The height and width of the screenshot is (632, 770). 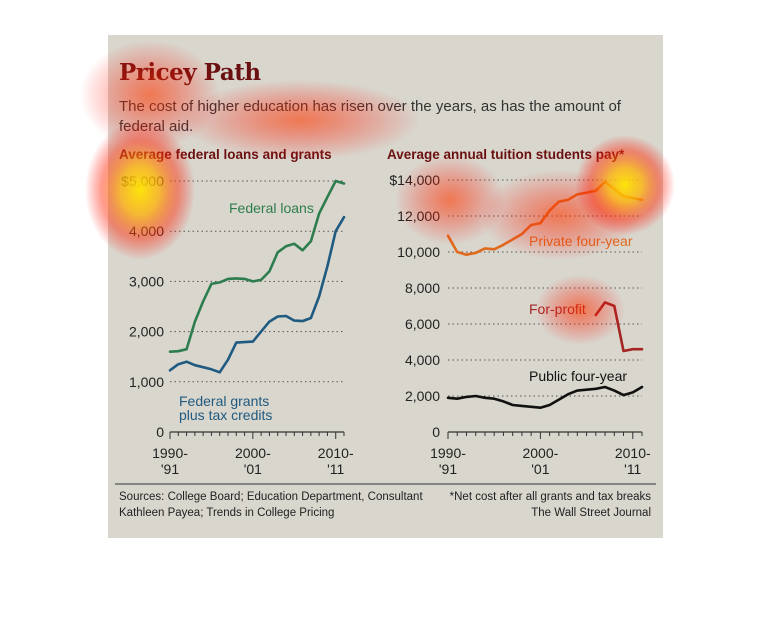 I want to click on y-tick-label: $14,000, so click(x=414, y=180).